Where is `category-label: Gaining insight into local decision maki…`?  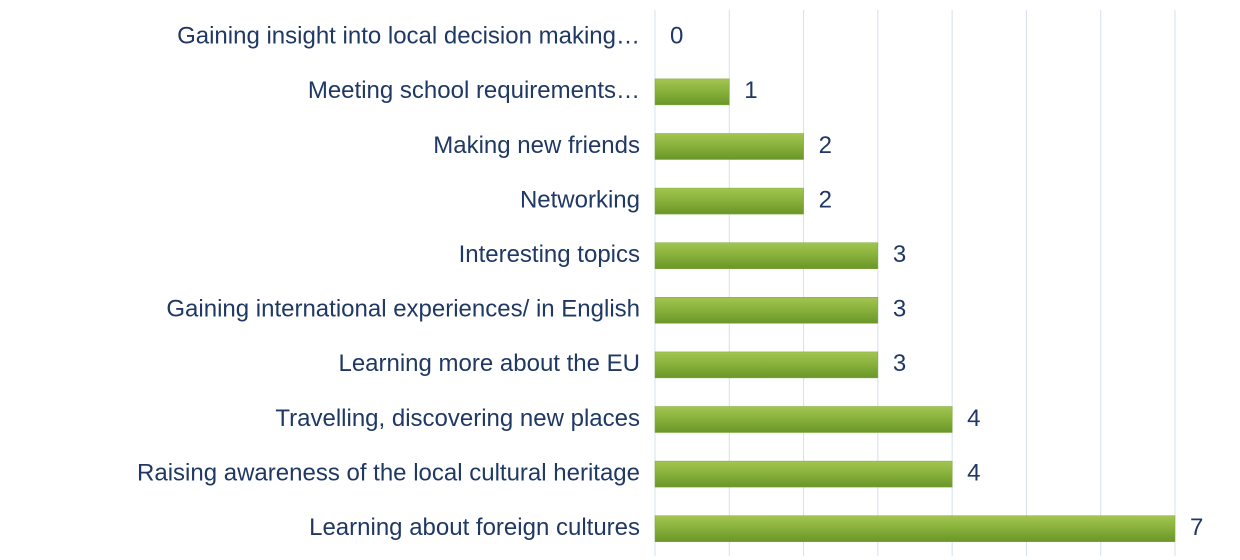 category-label: Gaining insight into local decision maki… is located at coordinates (408, 36).